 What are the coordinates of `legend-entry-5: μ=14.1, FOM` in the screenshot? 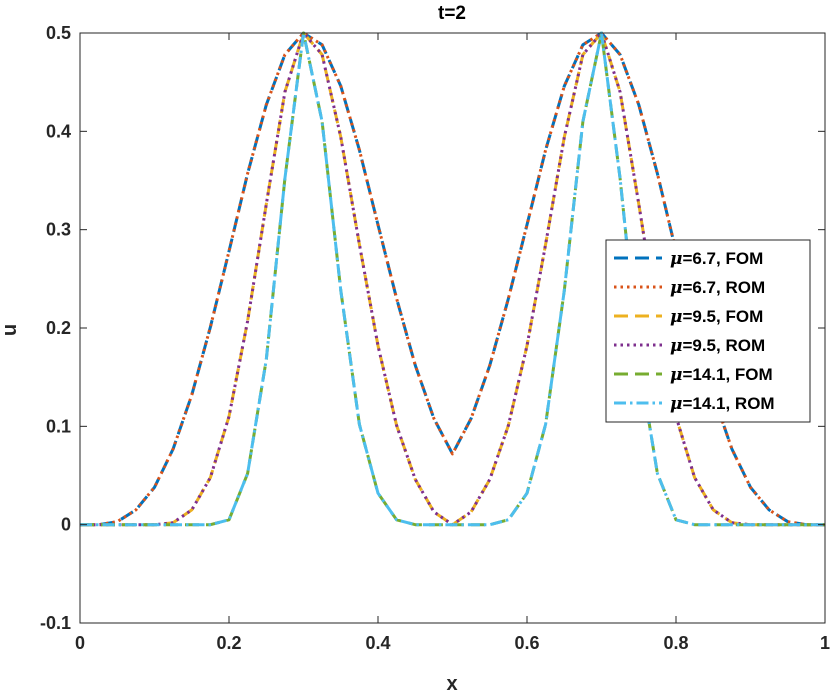 It's located at (721, 375).